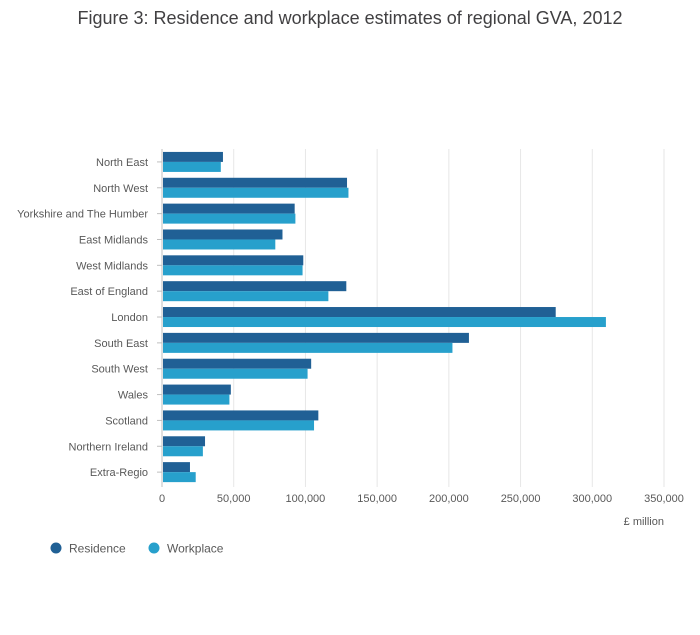 Image resolution: width=700 pixels, height=635 pixels. What do you see at coordinates (377, 499) in the screenshot?
I see `x-tick-label: 150,000` at bounding box center [377, 499].